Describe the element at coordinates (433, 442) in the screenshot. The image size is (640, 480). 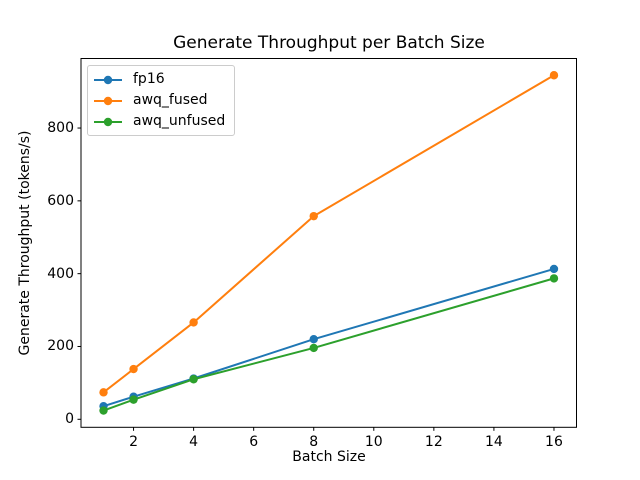
I see `x-tick-label: 12` at that location.